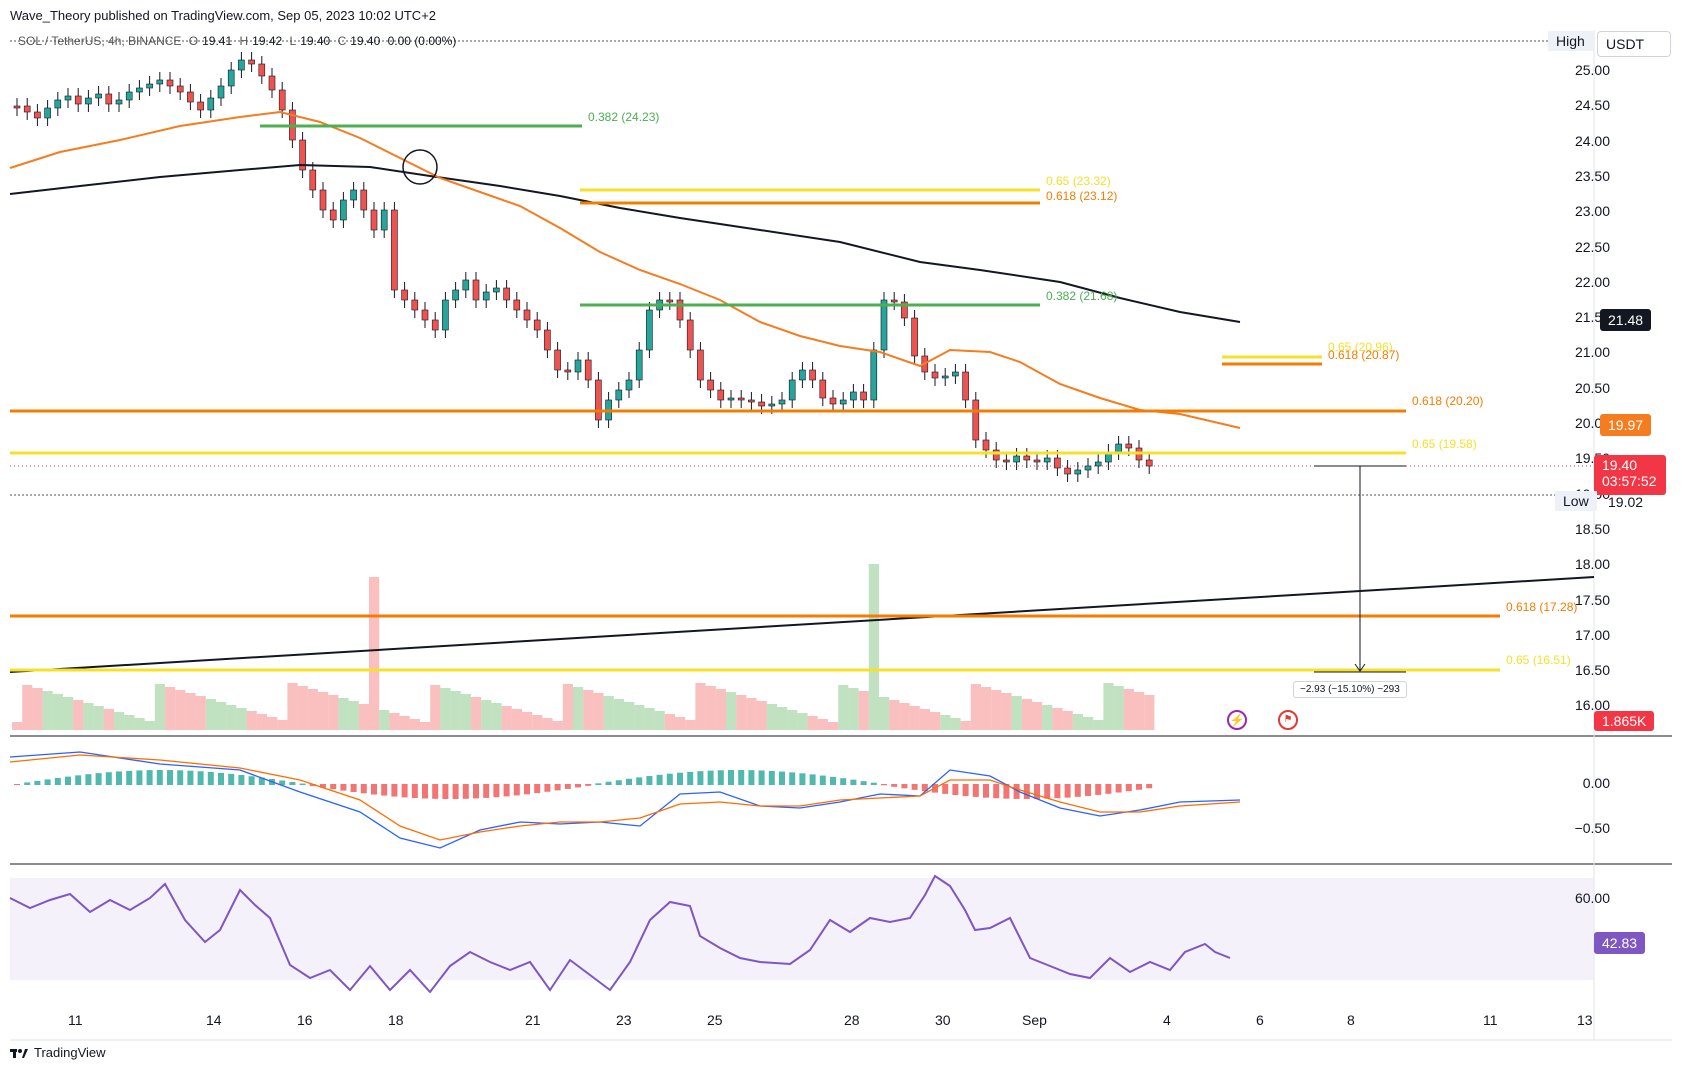 The height and width of the screenshot is (1070, 1682). I want to click on high-marker-label: High, so click(1570, 41).